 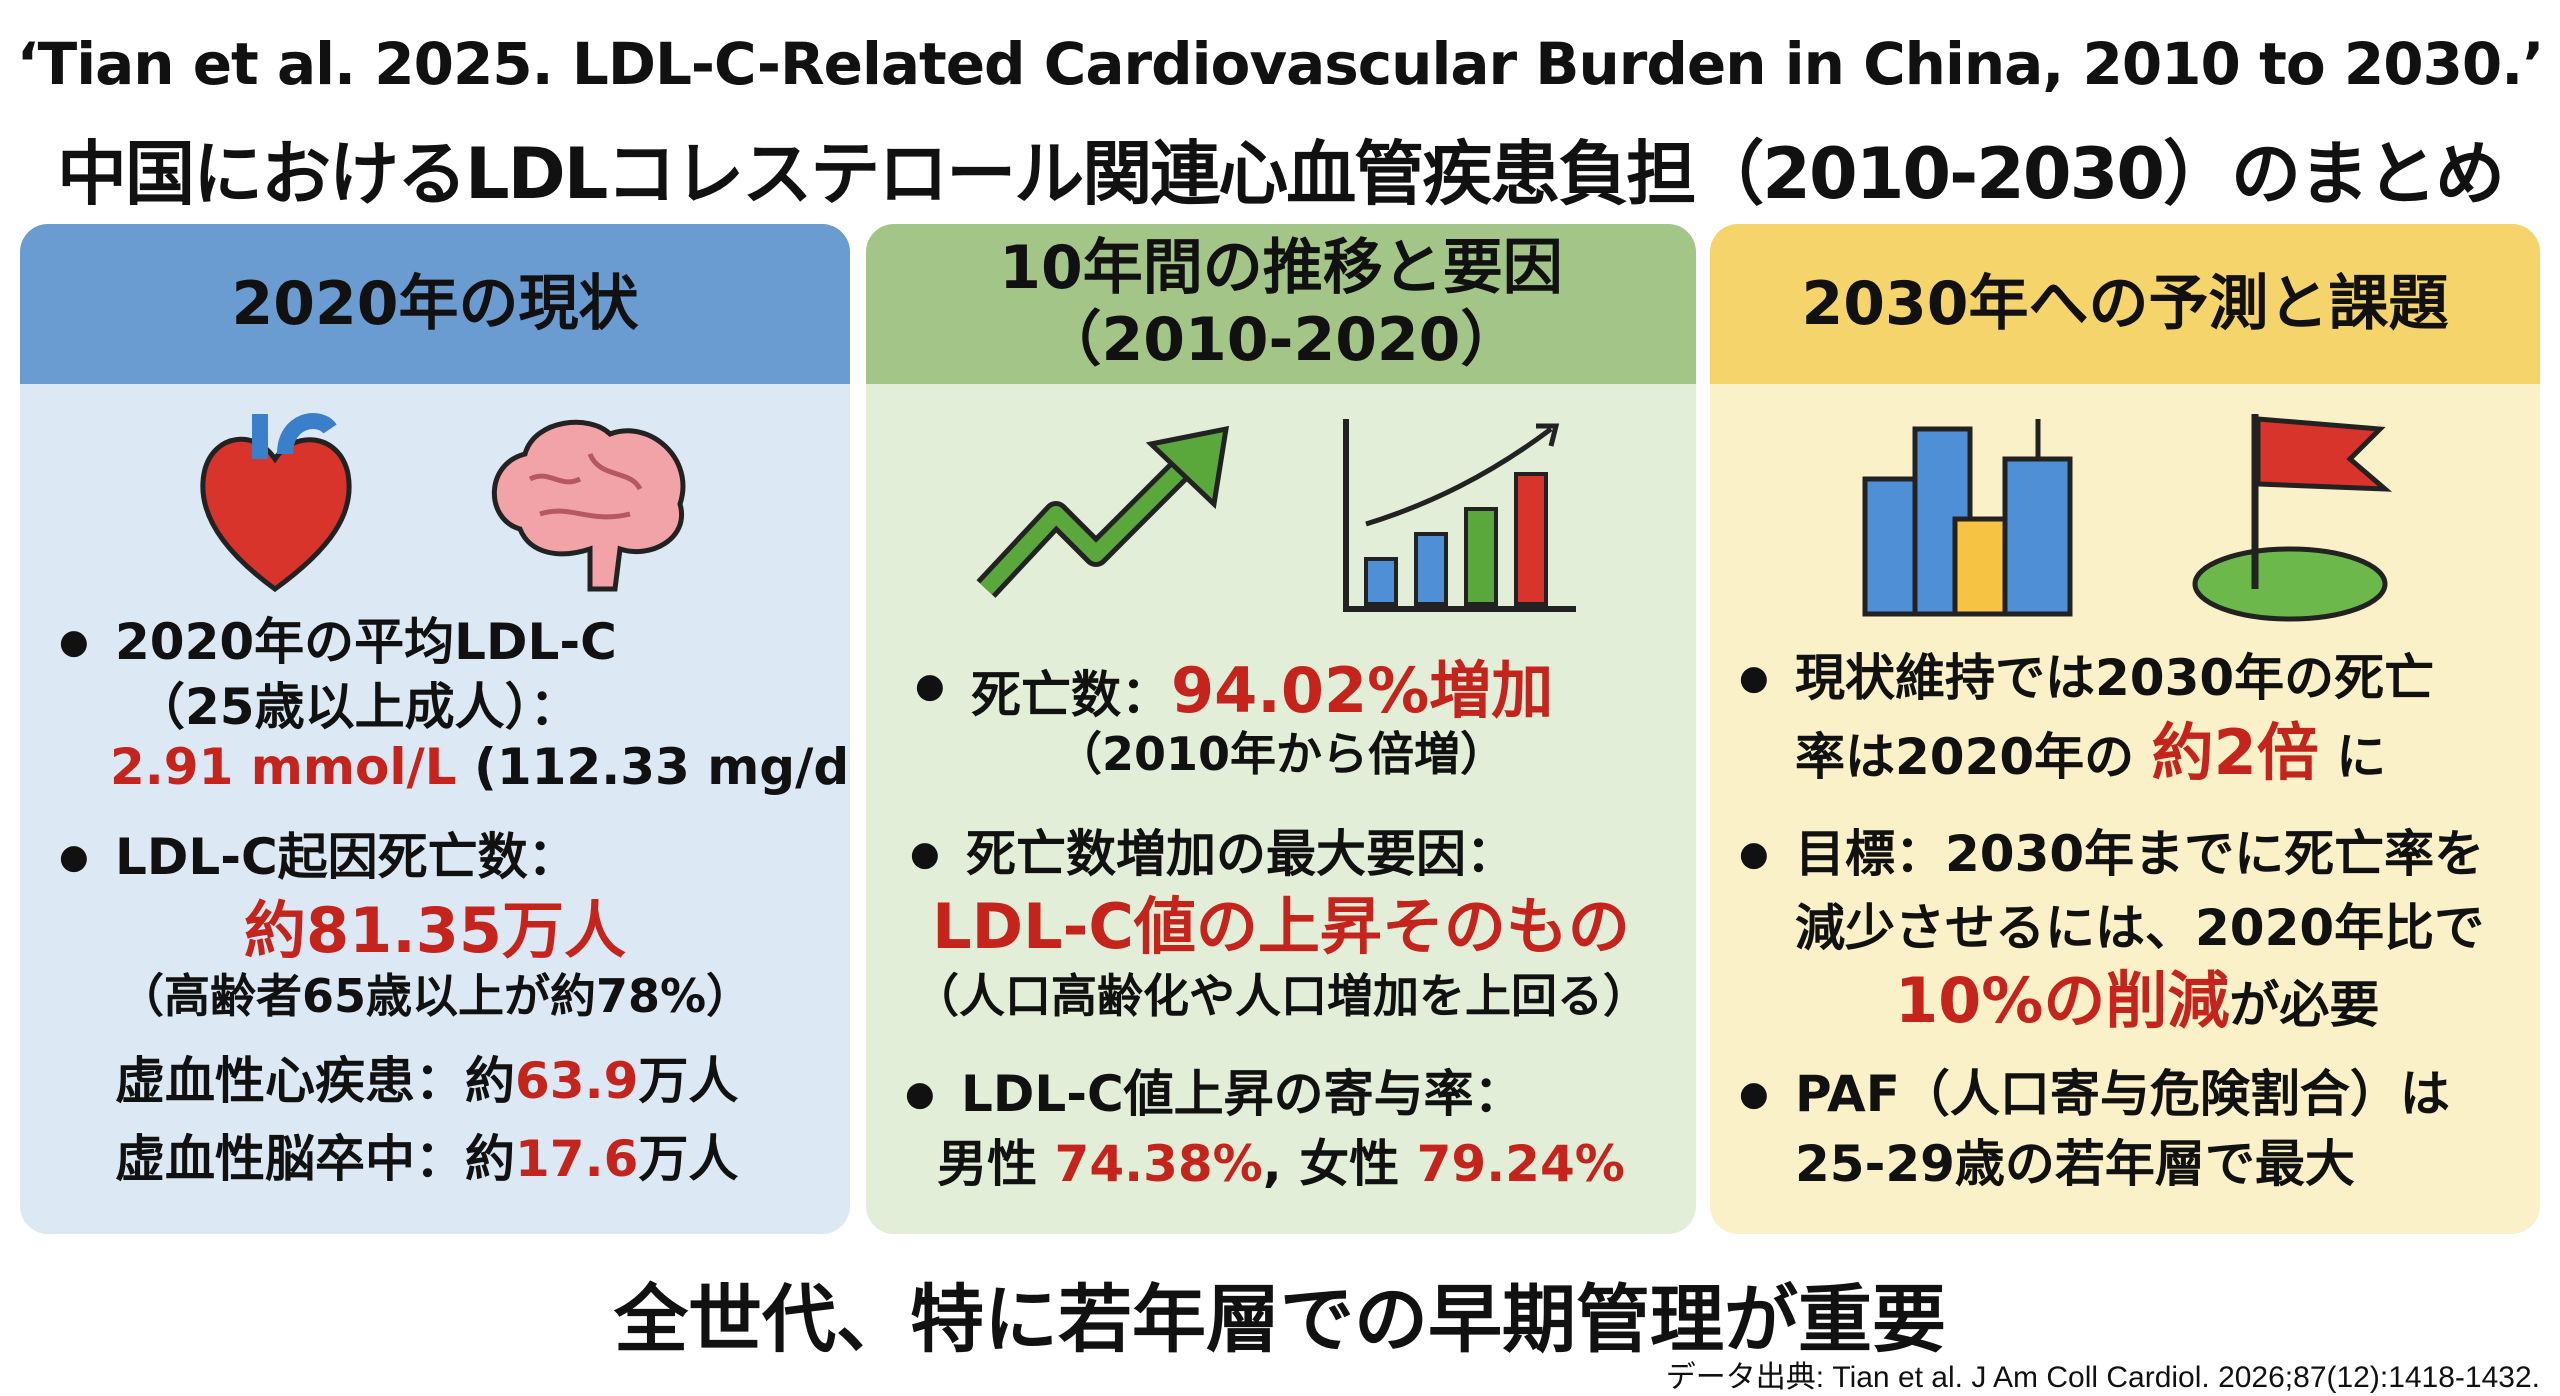 What do you see at coordinates (1103, 511) in the screenshot?
I see `trend-arrow-icon` at bounding box center [1103, 511].